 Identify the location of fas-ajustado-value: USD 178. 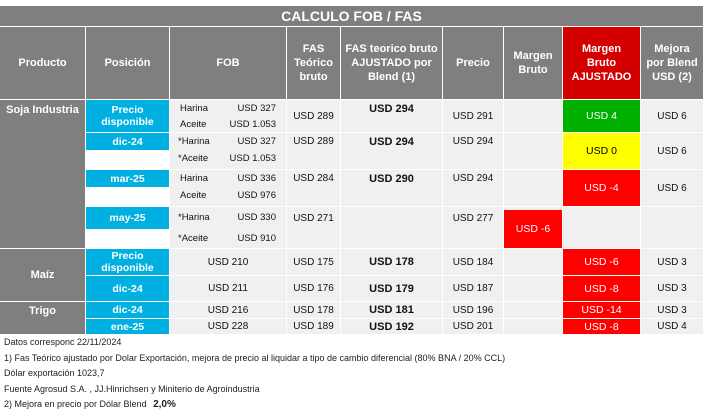
(391, 262).